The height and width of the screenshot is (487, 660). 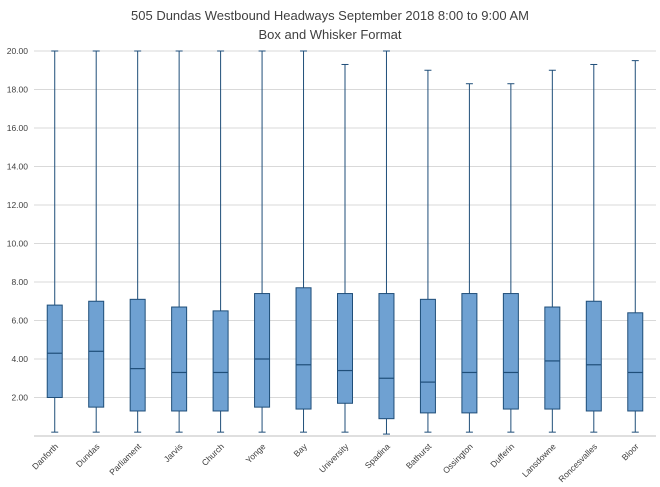 What do you see at coordinates (256, 453) in the screenshot?
I see `x-category-label-yonge: Yonge` at bounding box center [256, 453].